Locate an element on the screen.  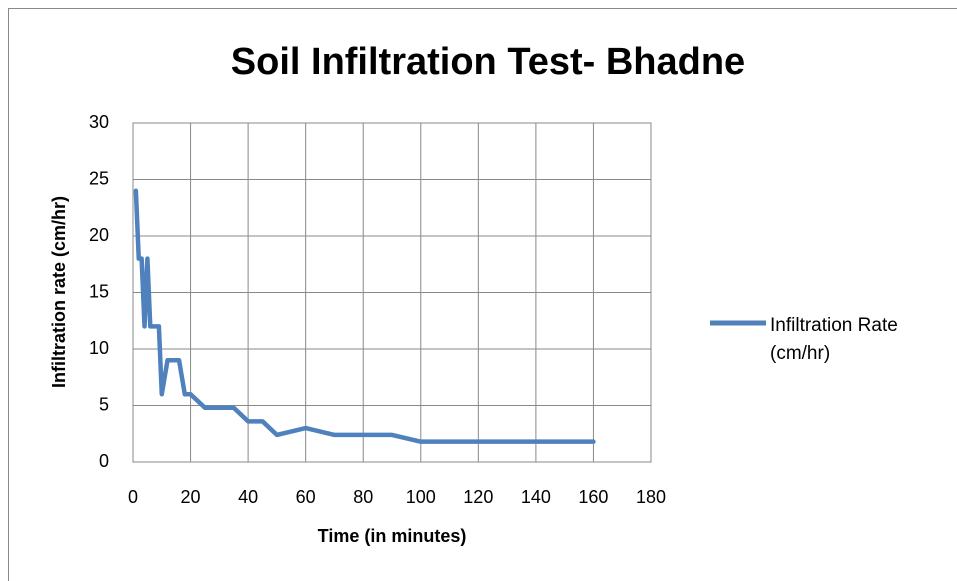
x-tick-label: 140 is located at coordinates (536, 497).